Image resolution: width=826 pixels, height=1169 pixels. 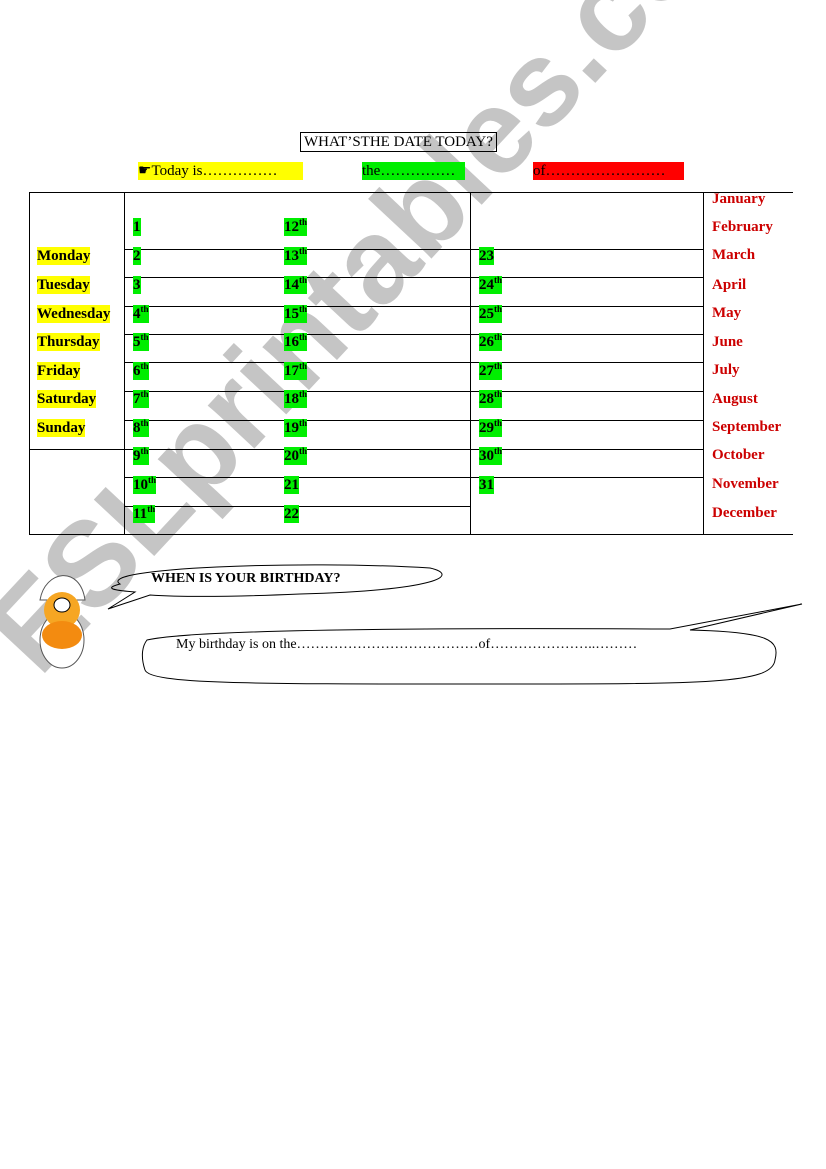 I want to click on number-cell: 16th, so click(x=296, y=341).